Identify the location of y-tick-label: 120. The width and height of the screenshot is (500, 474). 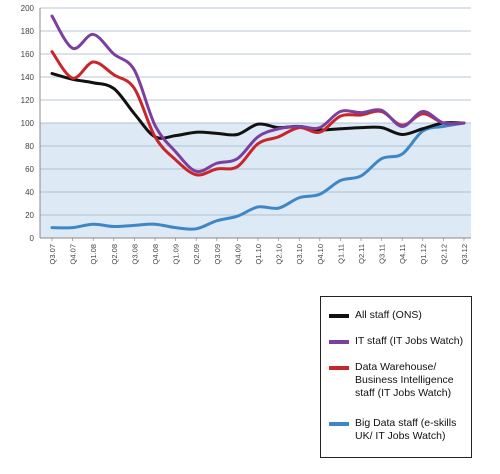
(28, 100).